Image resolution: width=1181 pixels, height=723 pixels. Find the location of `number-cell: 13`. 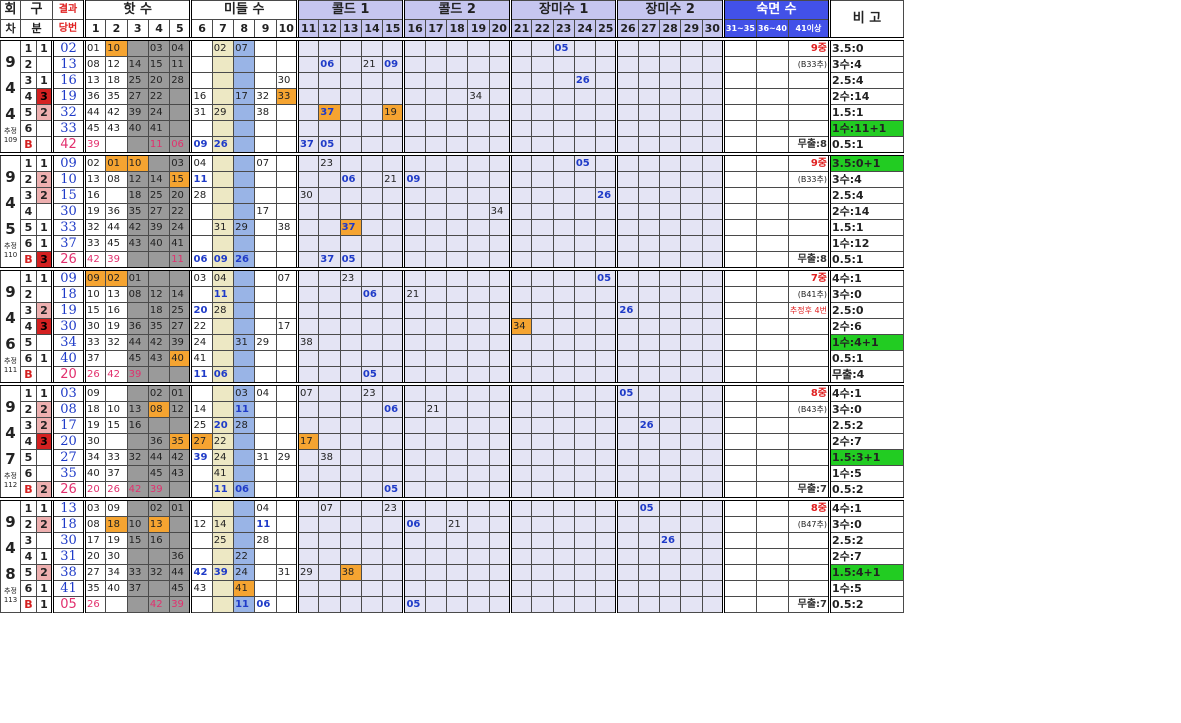

number-cell: 13 is located at coordinates (94, 80).